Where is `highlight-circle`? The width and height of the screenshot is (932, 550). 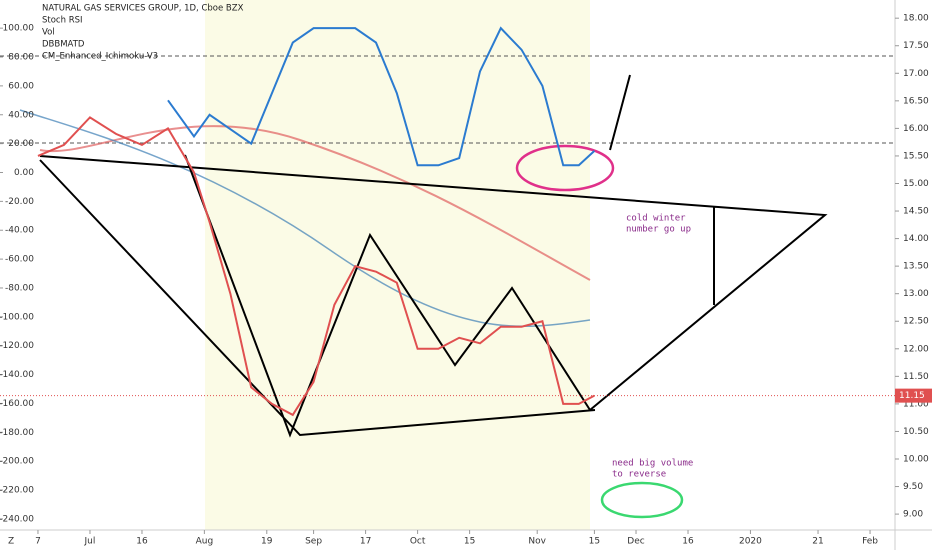
highlight-circle is located at coordinates (565, 168).